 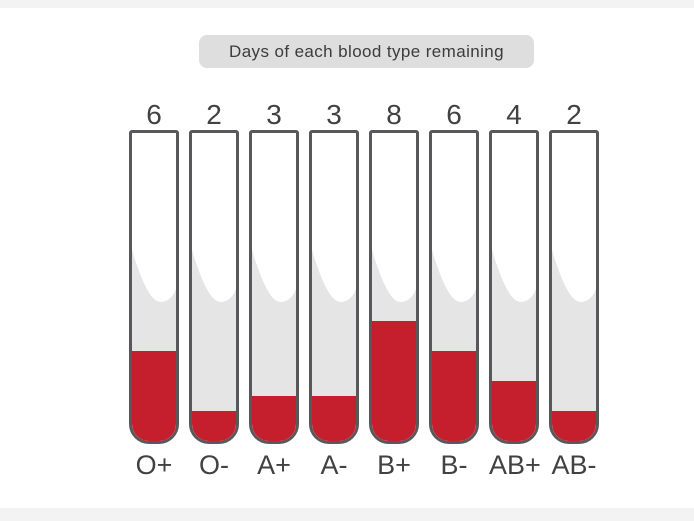 I want to click on tube-column: 6 O+, so click(x=154, y=290).